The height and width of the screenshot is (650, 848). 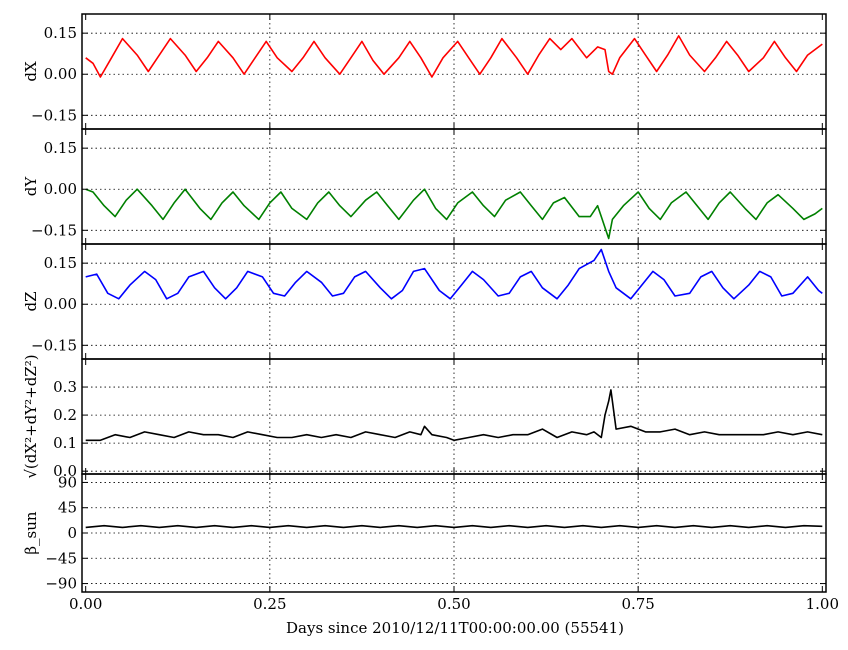 I want to click on x-tick-label: 0.75, so click(x=637, y=604).